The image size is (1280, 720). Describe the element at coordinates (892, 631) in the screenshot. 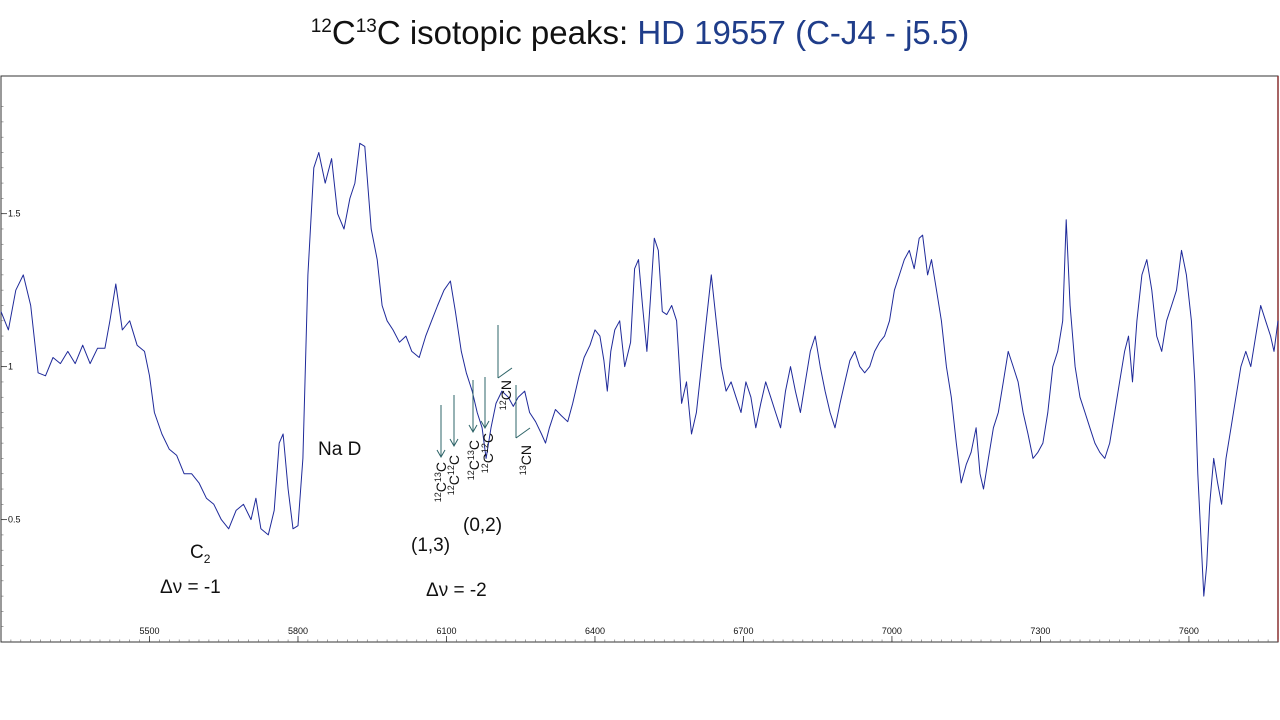

I see `x-tick-label: 7000` at that location.